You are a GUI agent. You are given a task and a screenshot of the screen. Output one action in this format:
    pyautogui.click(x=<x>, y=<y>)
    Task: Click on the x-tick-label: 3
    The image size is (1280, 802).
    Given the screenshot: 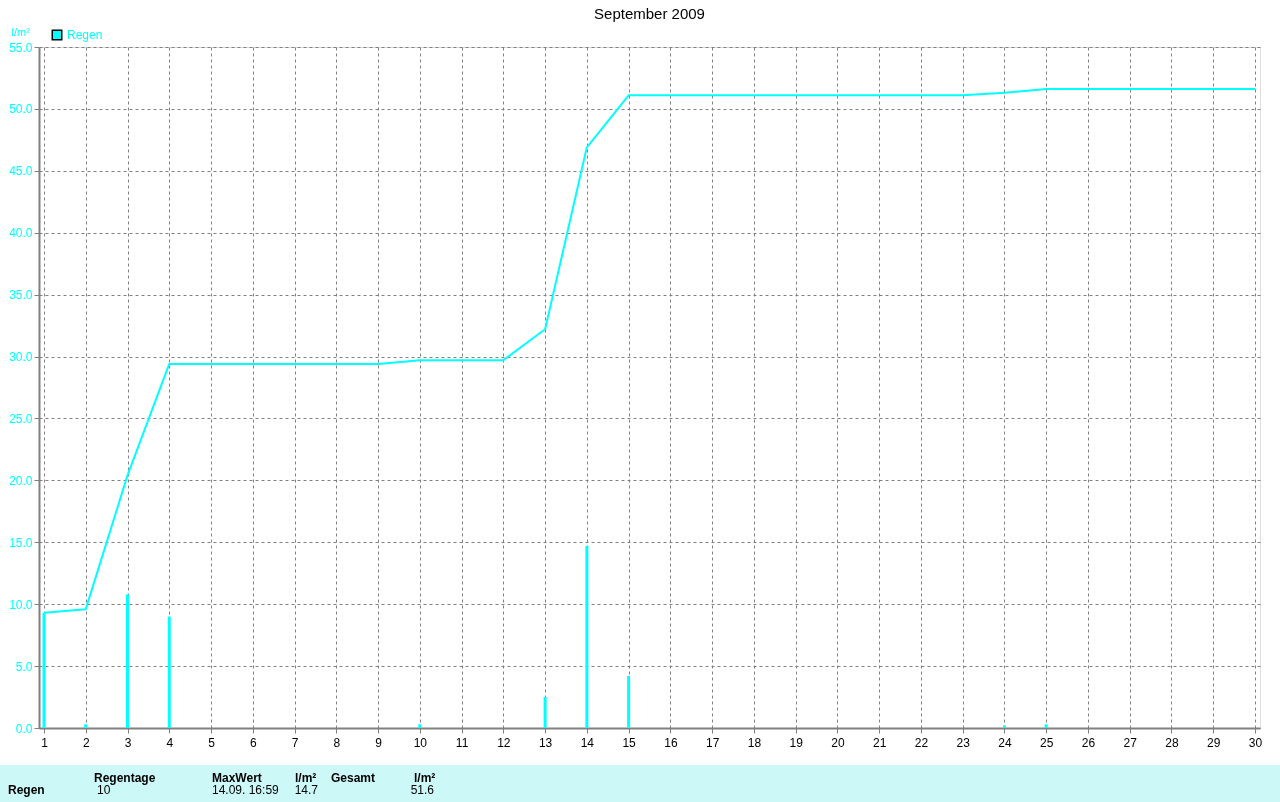 What is the action you would take?
    pyautogui.click(x=128, y=742)
    